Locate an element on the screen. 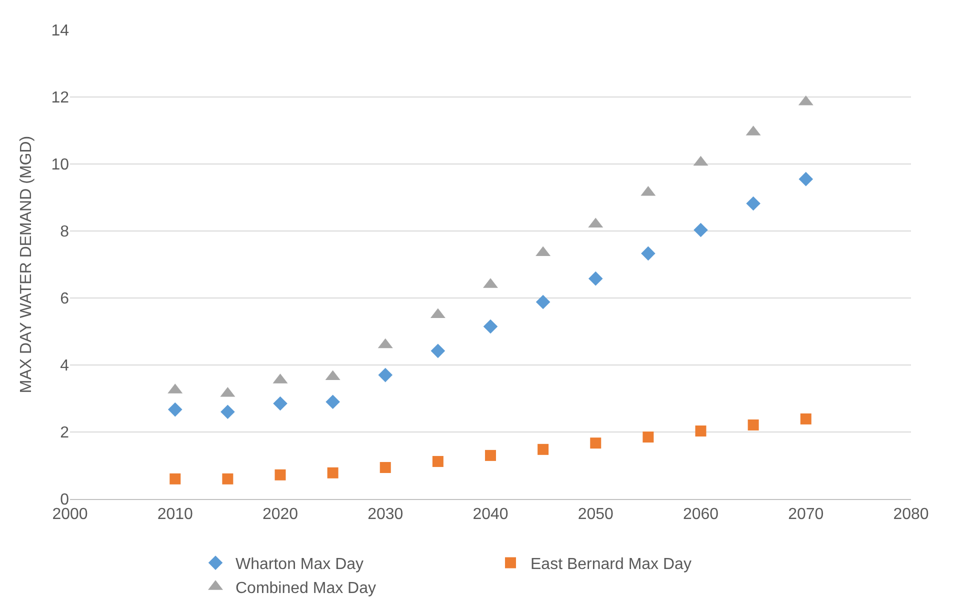  y-axis-title: MAX DAY WATER DEMAND (MGD) is located at coordinates (27, 265).